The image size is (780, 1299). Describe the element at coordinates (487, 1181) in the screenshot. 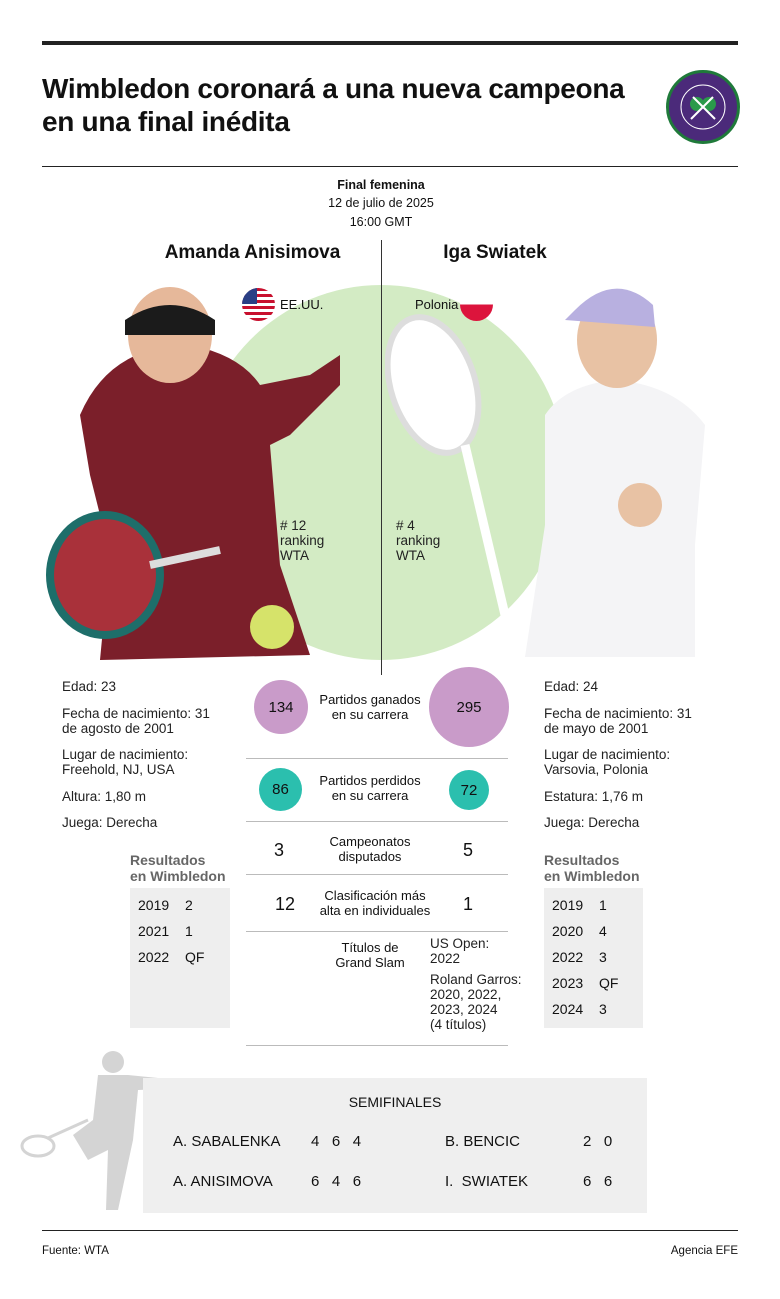

I see `semi-player: I. SWIATEK` at that location.